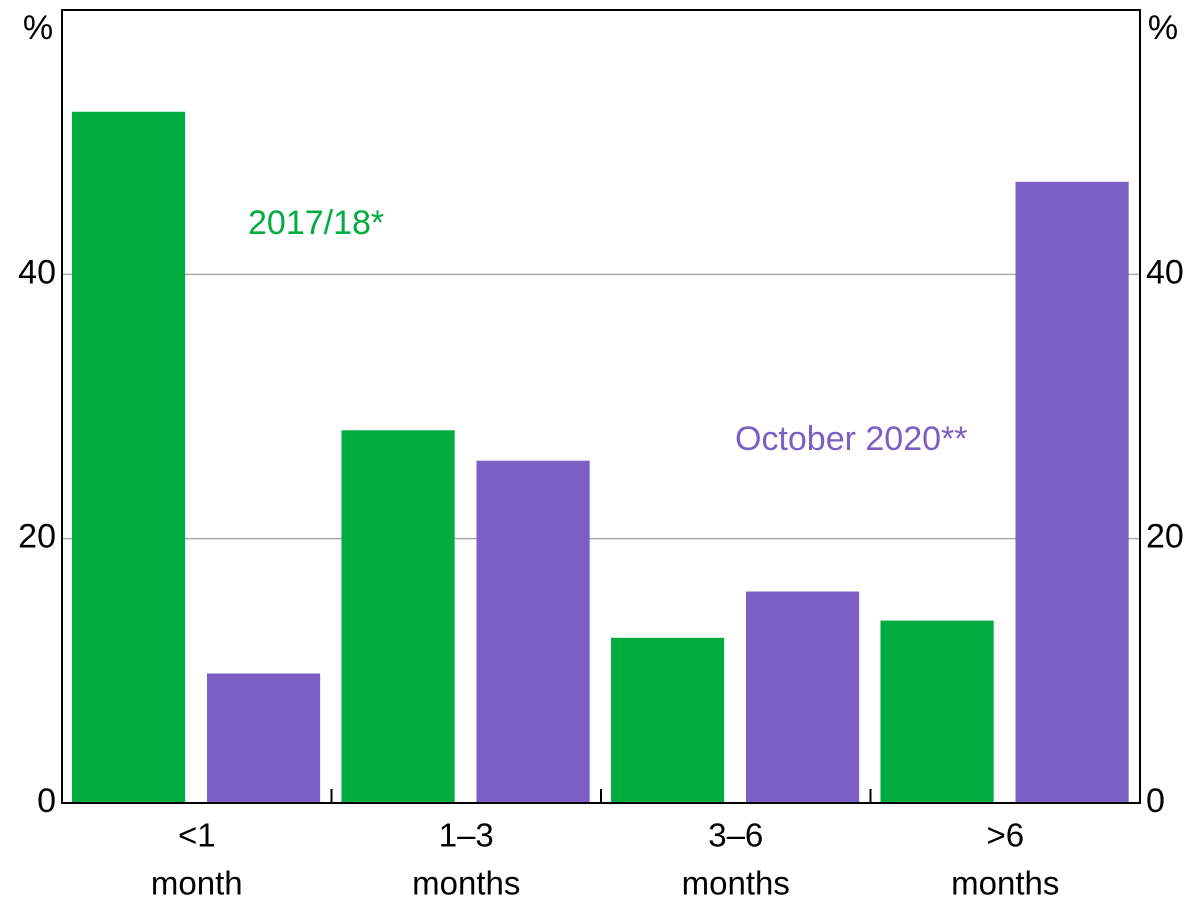 The image size is (1192, 902). What do you see at coordinates (316, 223) in the screenshot?
I see `series-label: 2017/18*` at bounding box center [316, 223].